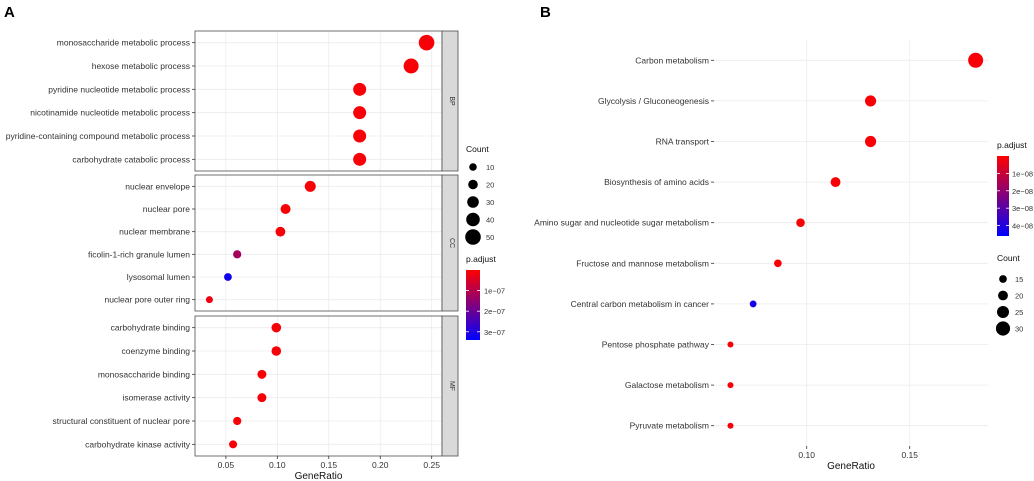 The image size is (1034, 481). What do you see at coordinates (481, 259) in the screenshot?
I see `panel-a-padj-legend-title: p.adjust` at bounding box center [481, 259].